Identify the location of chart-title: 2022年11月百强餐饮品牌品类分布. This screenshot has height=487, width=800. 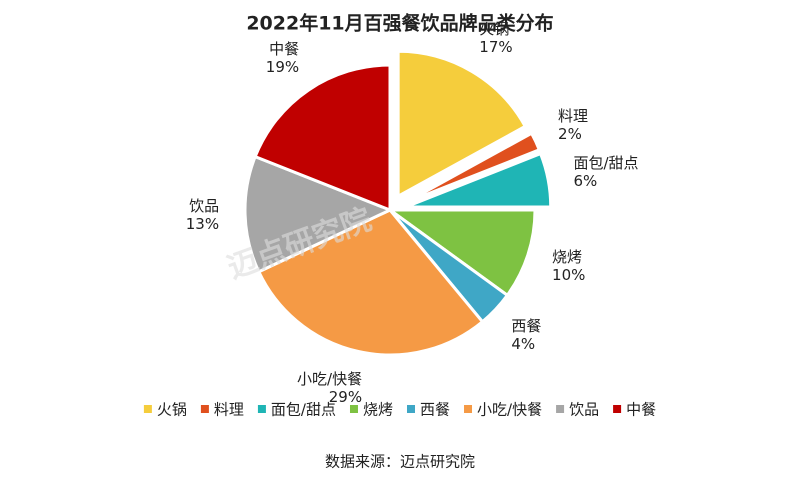
(399, 23).